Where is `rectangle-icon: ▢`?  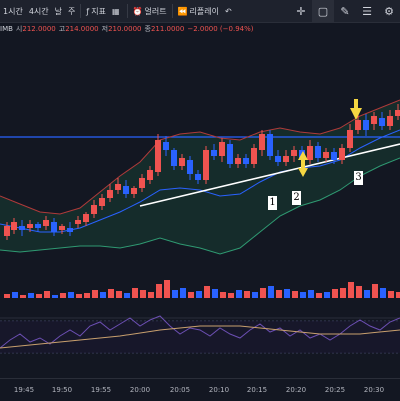
rectangle-icon: ▢ is located at coordinates (323, 11).